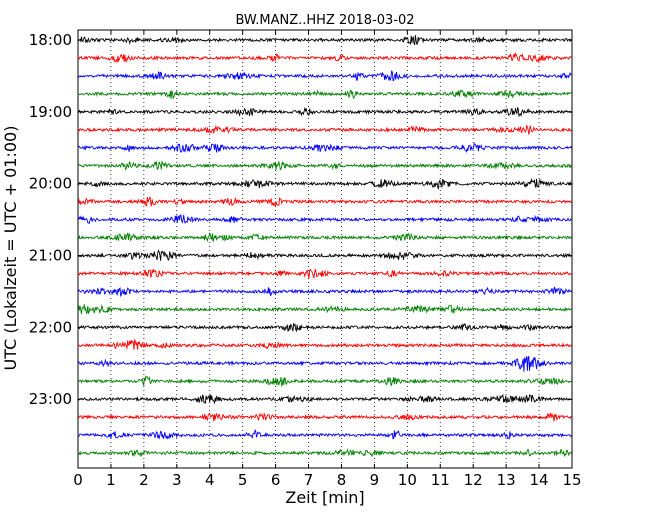 The width and height of the screenshot is (650, 520). I want to click on y-tick-label: 21:00, so click(50, 255).